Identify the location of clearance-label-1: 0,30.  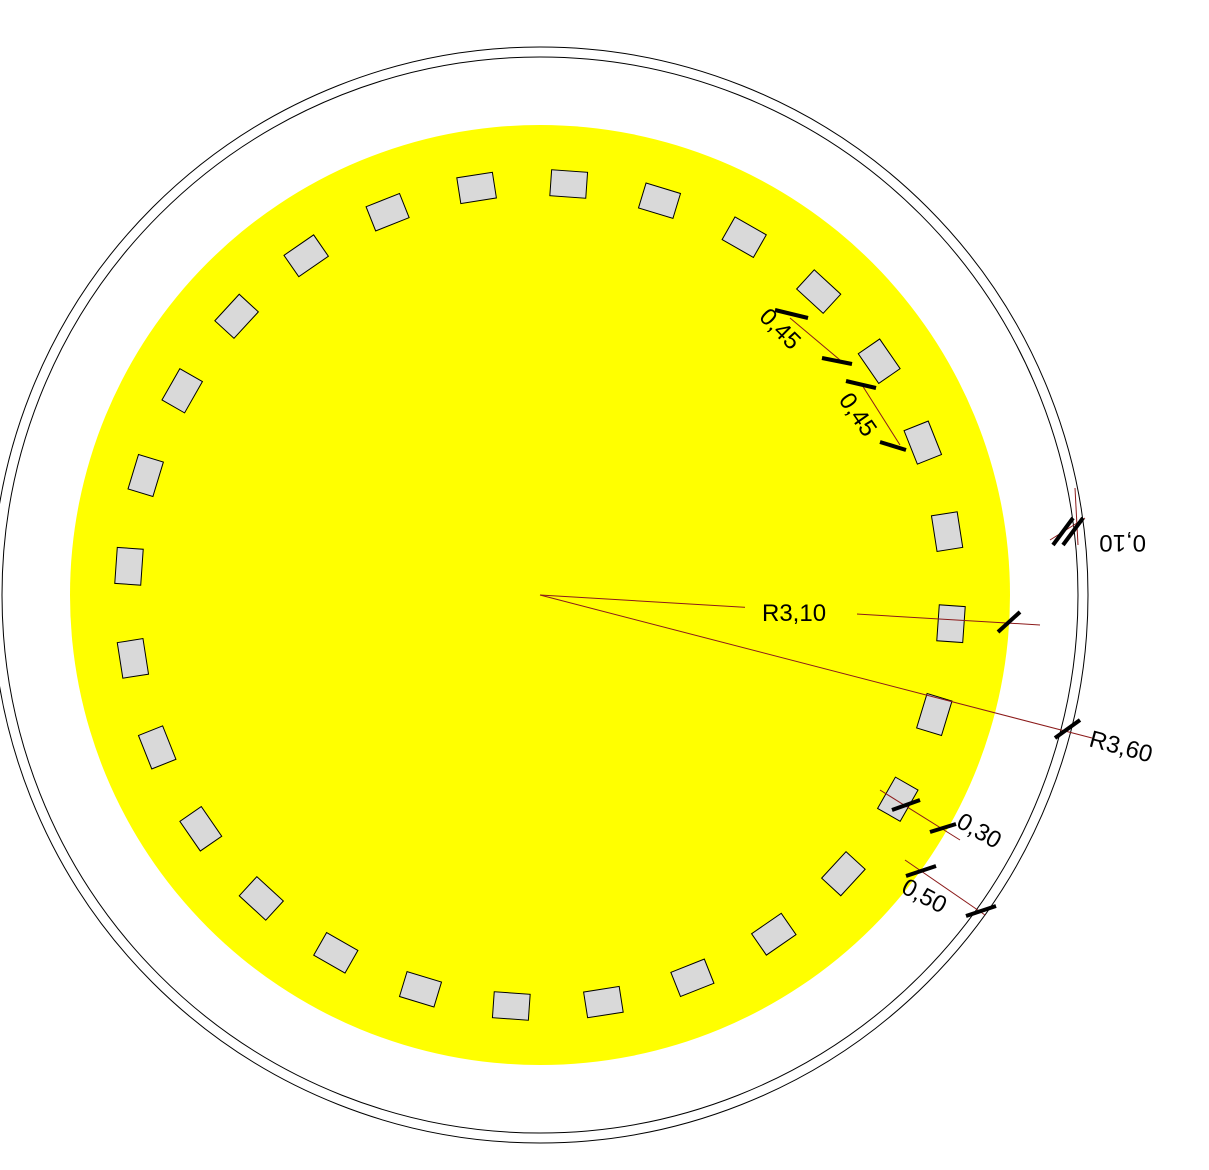
(979, 831).